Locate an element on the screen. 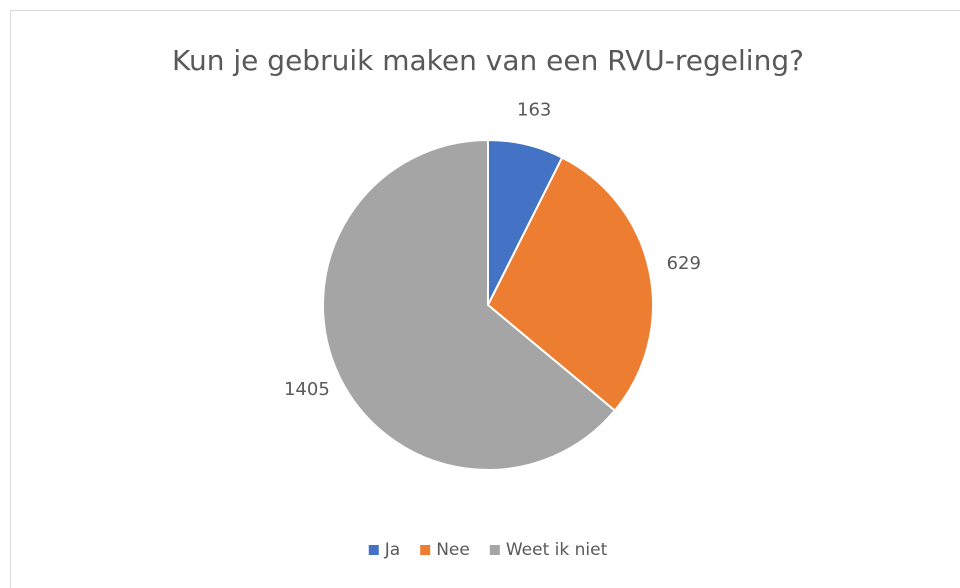 This screenshot has width=960, height=588. legend: Ja Nee Weet ik niet is located at coordinates (488, 550).